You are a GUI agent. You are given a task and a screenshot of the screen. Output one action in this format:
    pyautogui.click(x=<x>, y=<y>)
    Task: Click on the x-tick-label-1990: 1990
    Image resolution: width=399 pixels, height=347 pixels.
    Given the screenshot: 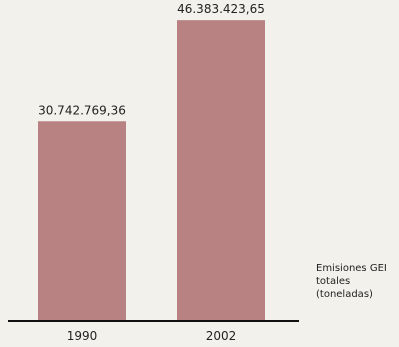 What is the action you would take?
    pyautogui.click(x=82, y=336)
    